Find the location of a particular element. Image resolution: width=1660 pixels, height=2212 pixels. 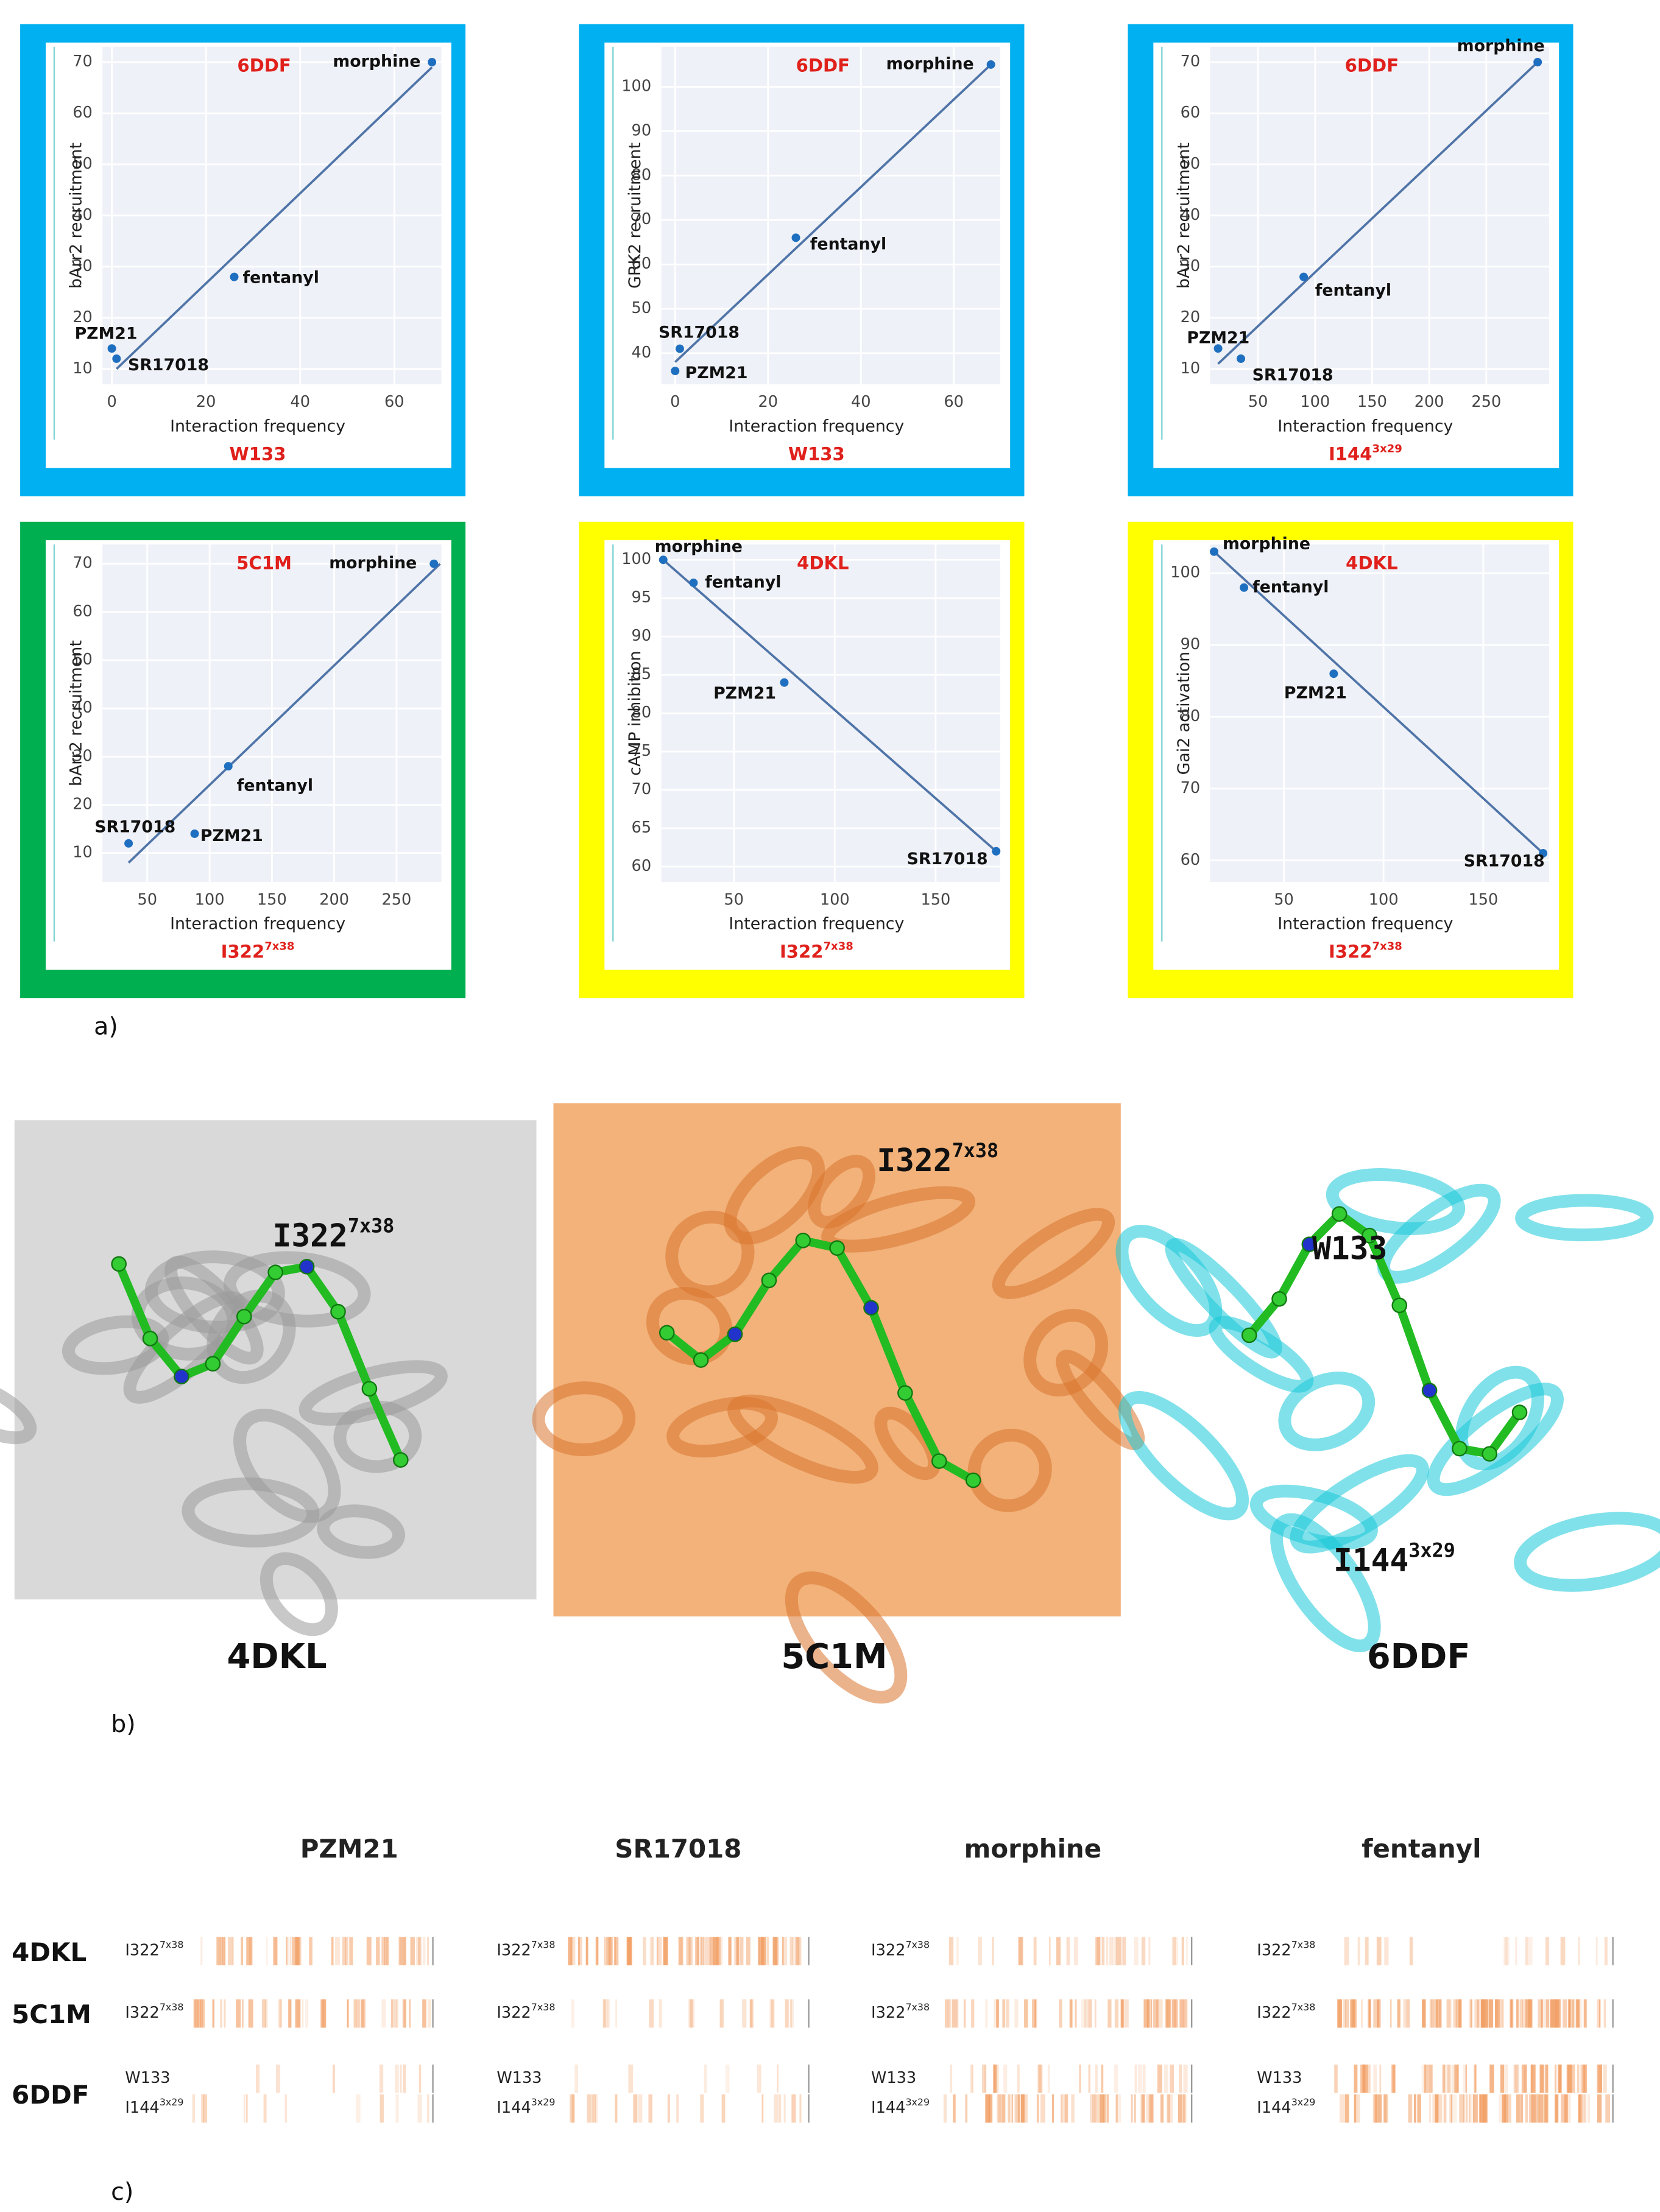

fingerprint-residue-sup: 3x29 is located at coordinates (172, 2102).